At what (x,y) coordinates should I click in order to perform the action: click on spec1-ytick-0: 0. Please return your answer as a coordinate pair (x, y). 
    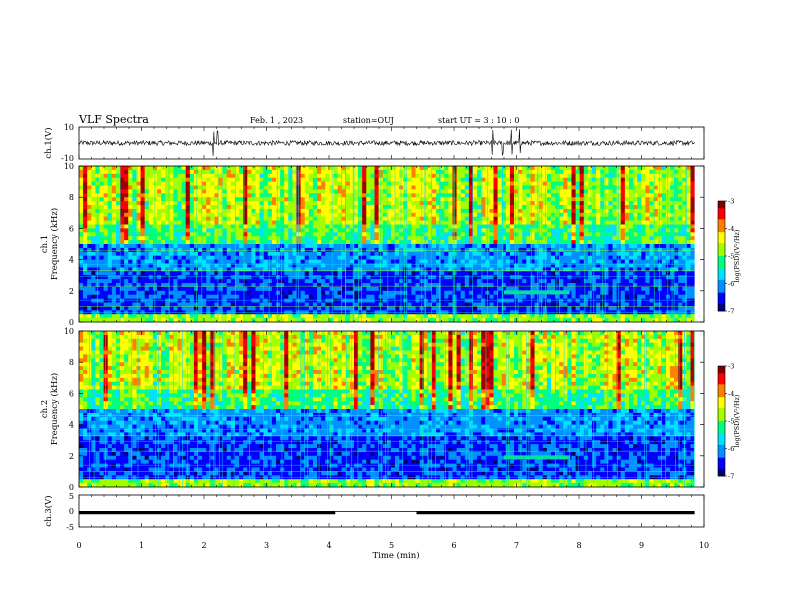
    Looking at the image, I should click on (71, 322).